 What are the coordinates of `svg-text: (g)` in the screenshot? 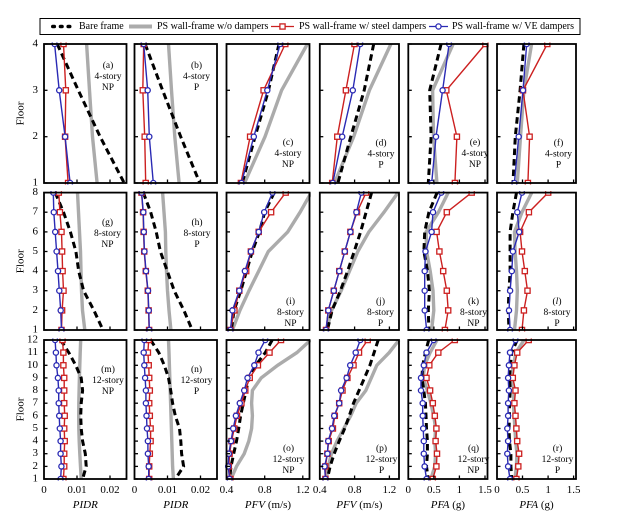 It's located at (107, 222).